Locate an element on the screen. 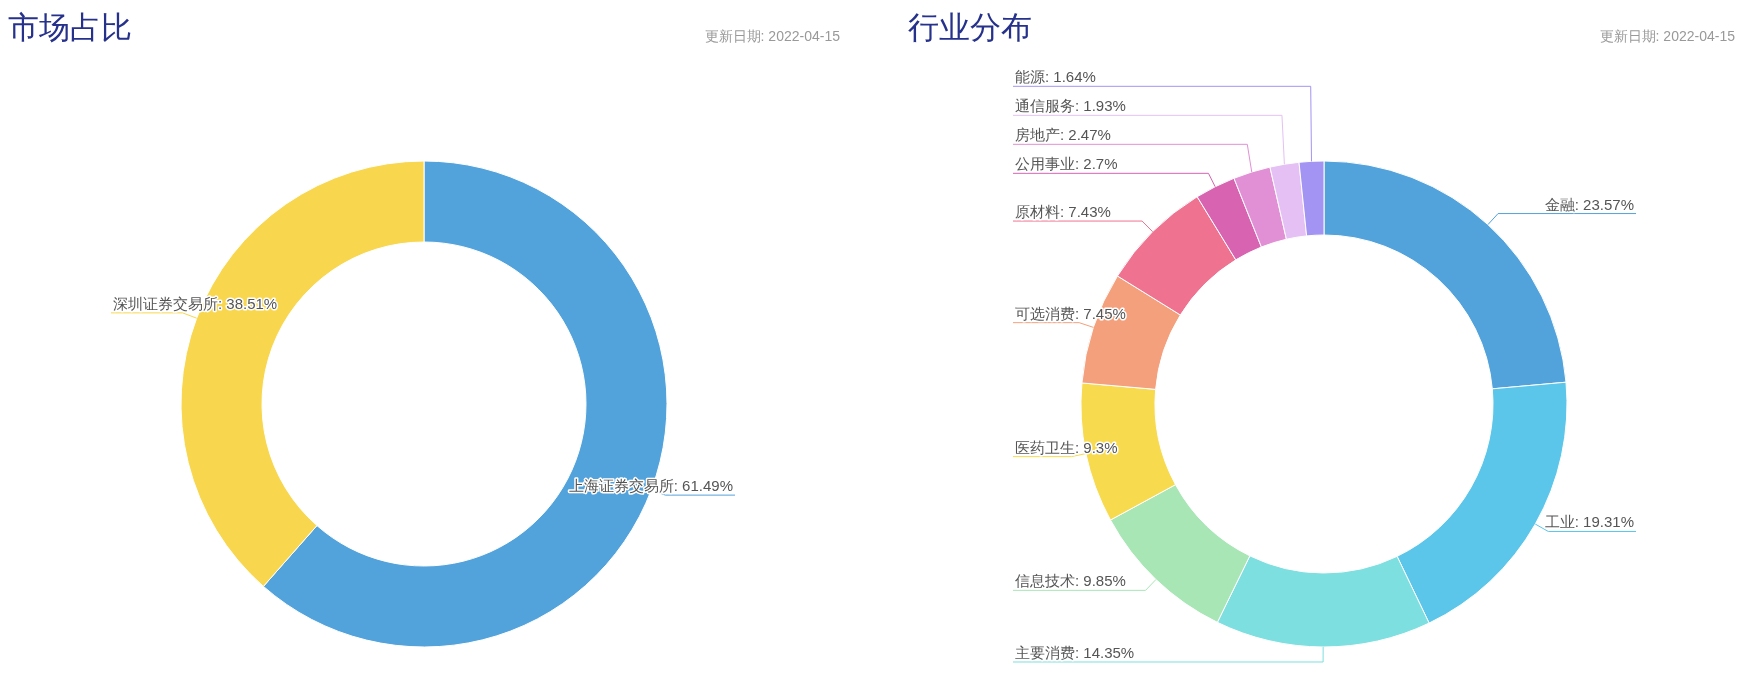 The image size is (1746, 688). slice-label: 金融: 23.57% is located at coordinates (1589, 204).